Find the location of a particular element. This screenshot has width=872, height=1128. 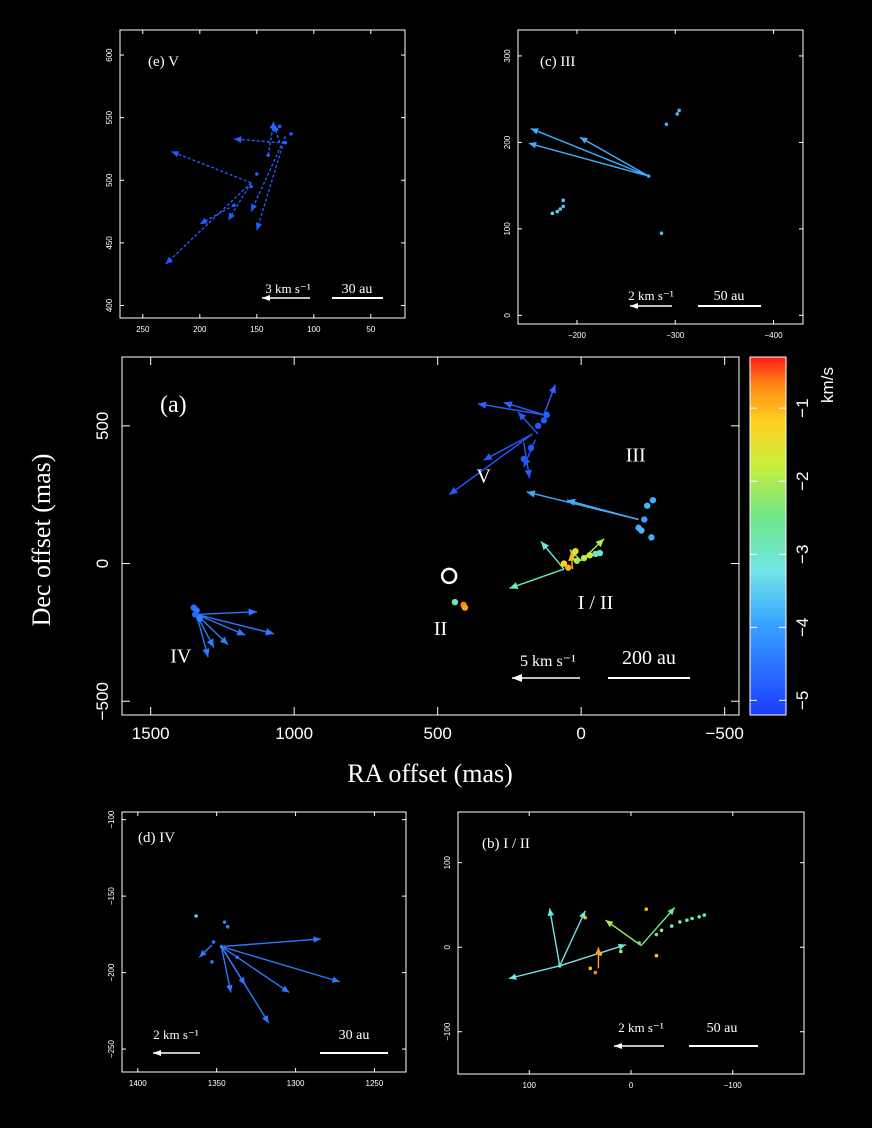

panel-b-ytick-label: 100 is located at coordinates (447, 862).